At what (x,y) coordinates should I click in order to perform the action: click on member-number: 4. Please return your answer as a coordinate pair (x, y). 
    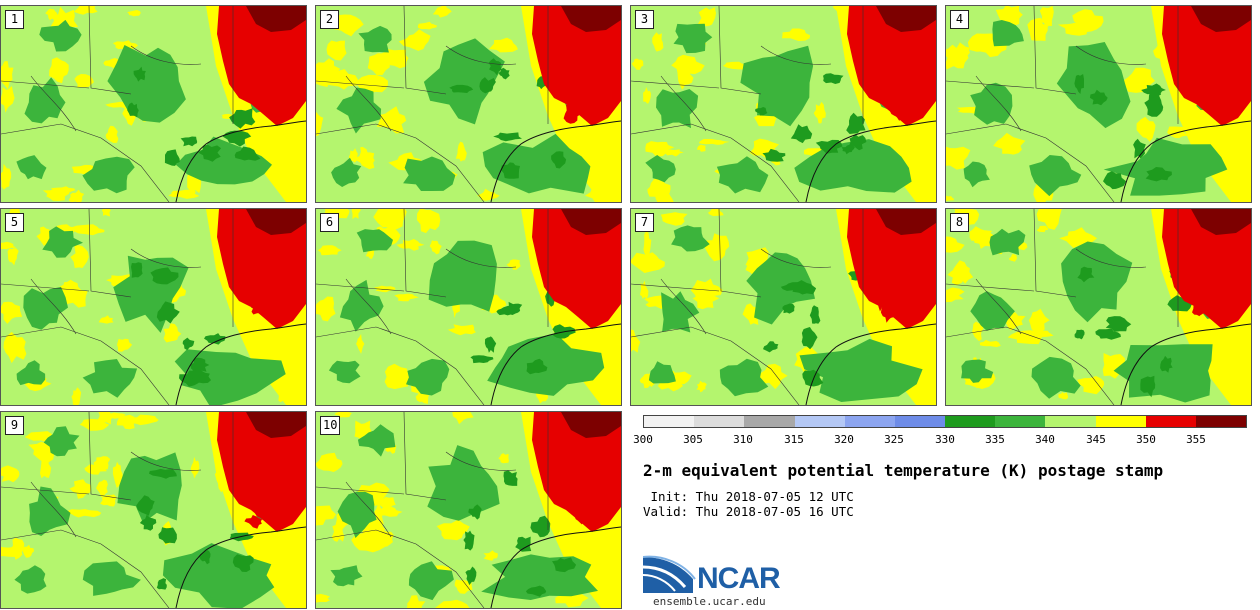
    Looking at the image, I should click on (959, 19).